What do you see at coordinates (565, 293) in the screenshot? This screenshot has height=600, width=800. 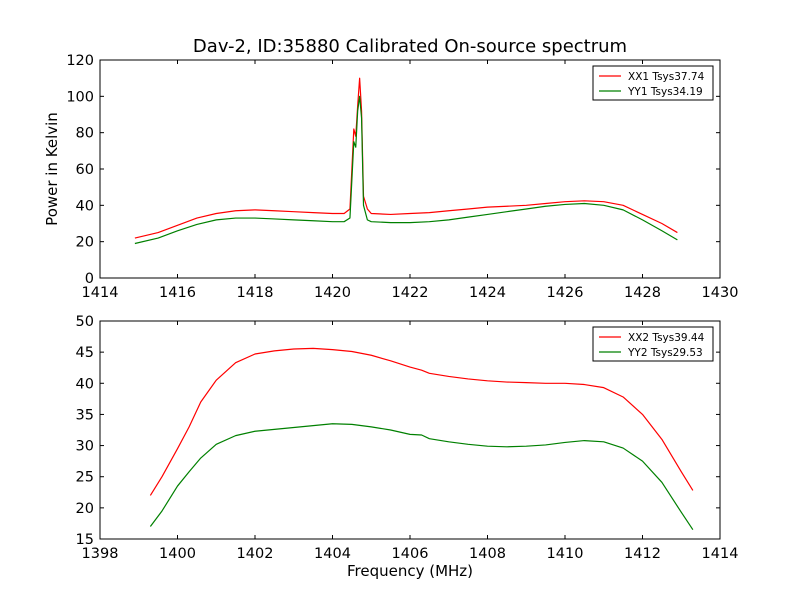 I see `x-tick-label: 1426` at bounding box center [565, 293].